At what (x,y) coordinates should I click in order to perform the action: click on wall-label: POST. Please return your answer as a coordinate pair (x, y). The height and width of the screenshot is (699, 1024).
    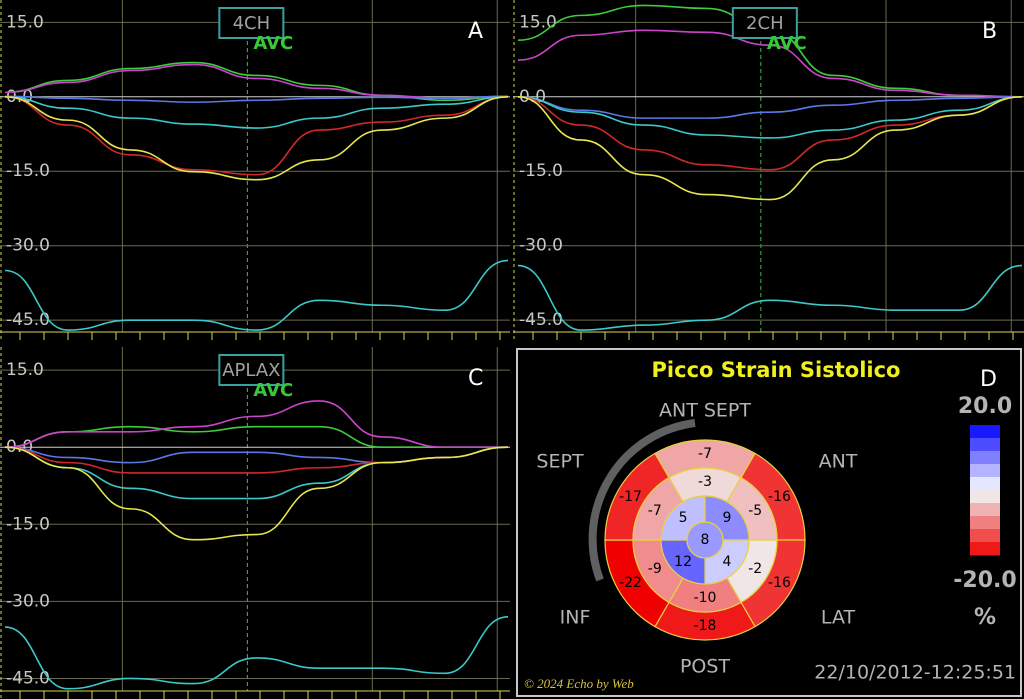
    Looking at the image, I should click on (705, 667).